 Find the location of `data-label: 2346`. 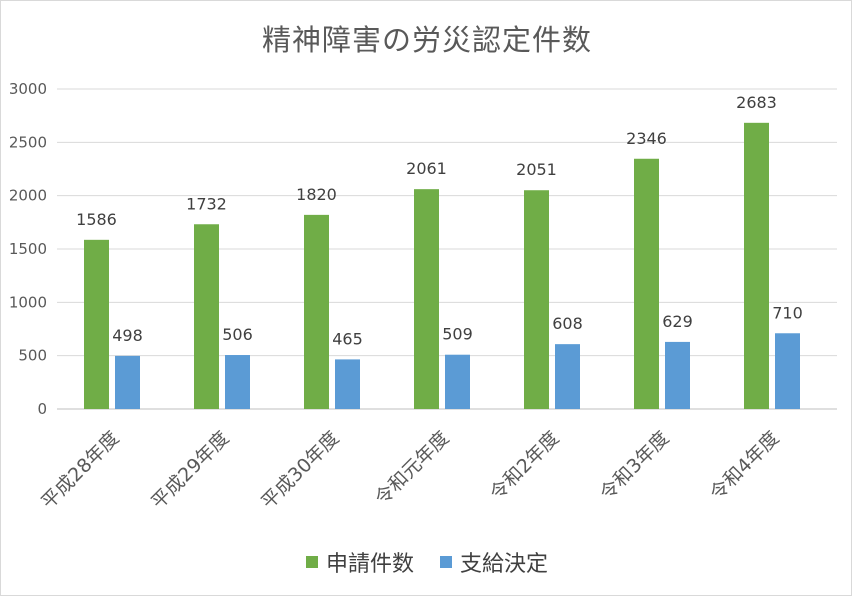

data-label: 2346 is located at coordinates (646, 138).